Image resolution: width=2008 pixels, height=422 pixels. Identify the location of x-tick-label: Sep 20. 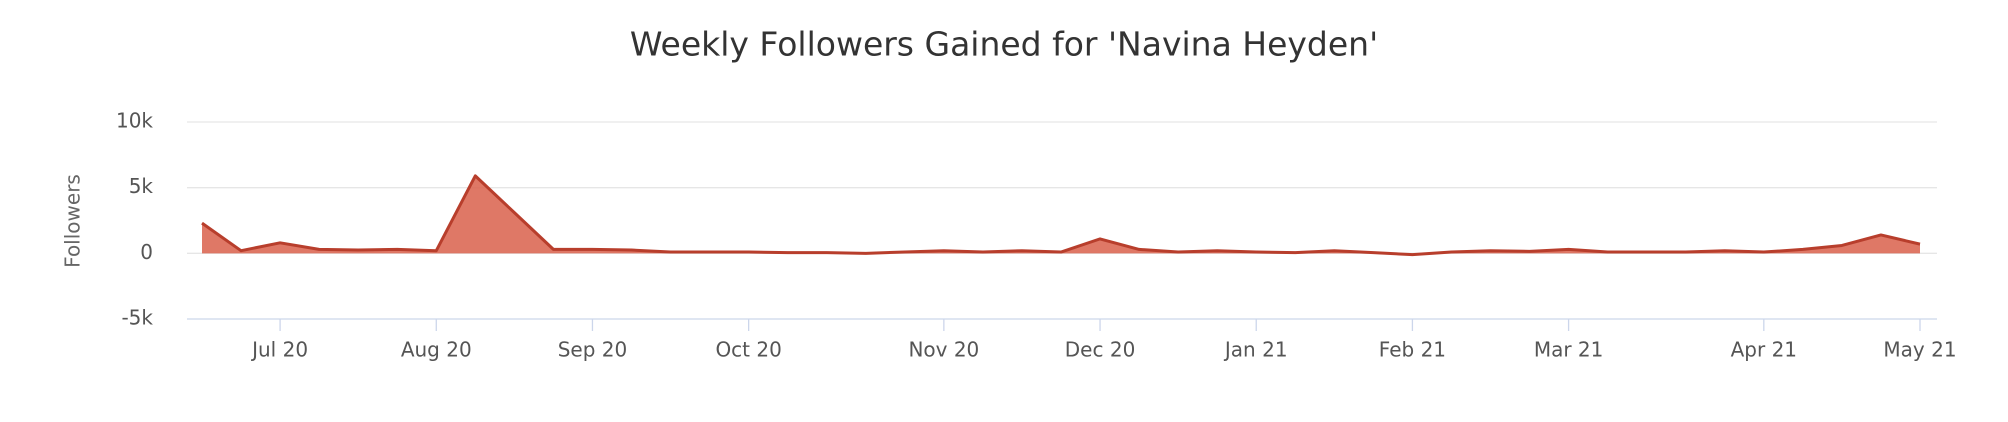
(593, 350).